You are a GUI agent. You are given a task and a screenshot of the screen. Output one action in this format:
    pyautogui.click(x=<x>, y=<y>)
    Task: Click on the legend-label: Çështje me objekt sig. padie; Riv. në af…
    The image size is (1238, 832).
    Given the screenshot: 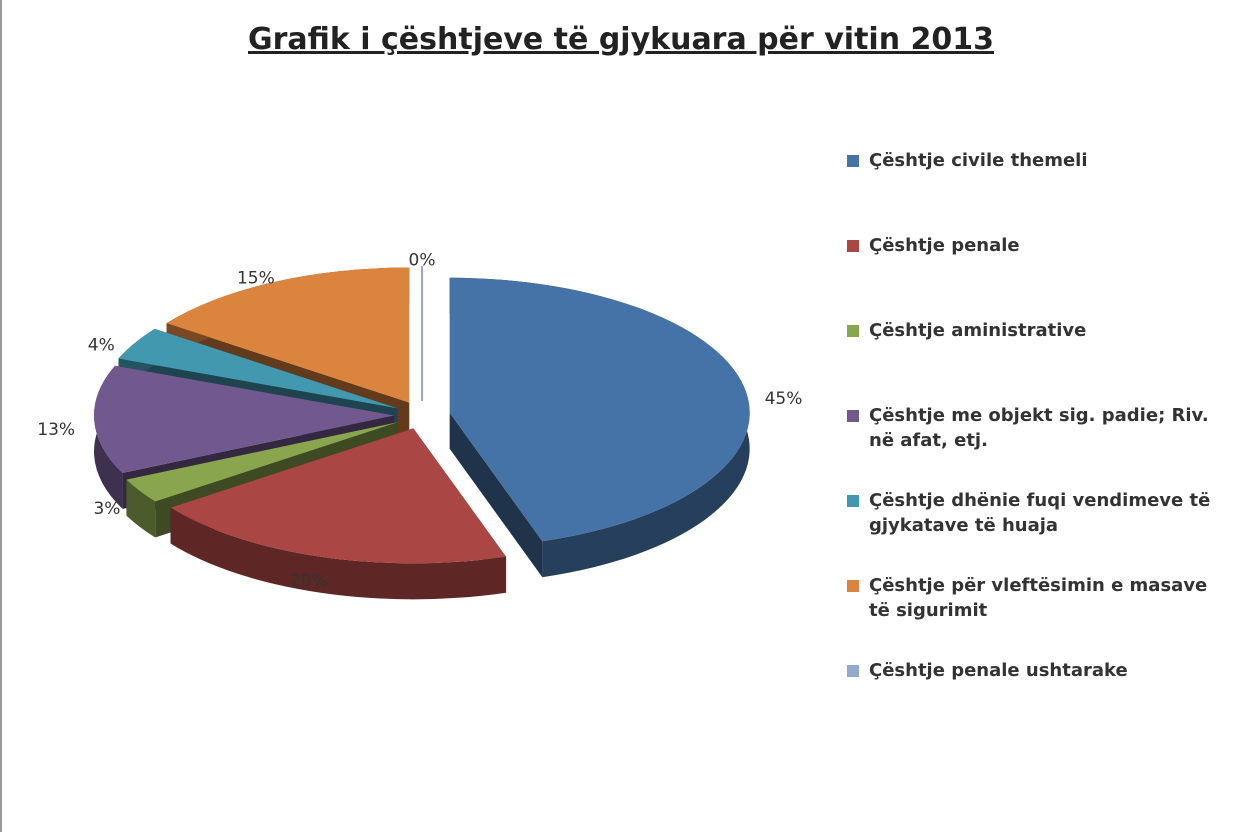 What is the action you would take?
    pyautogui.click(x=1039, y=428)
    